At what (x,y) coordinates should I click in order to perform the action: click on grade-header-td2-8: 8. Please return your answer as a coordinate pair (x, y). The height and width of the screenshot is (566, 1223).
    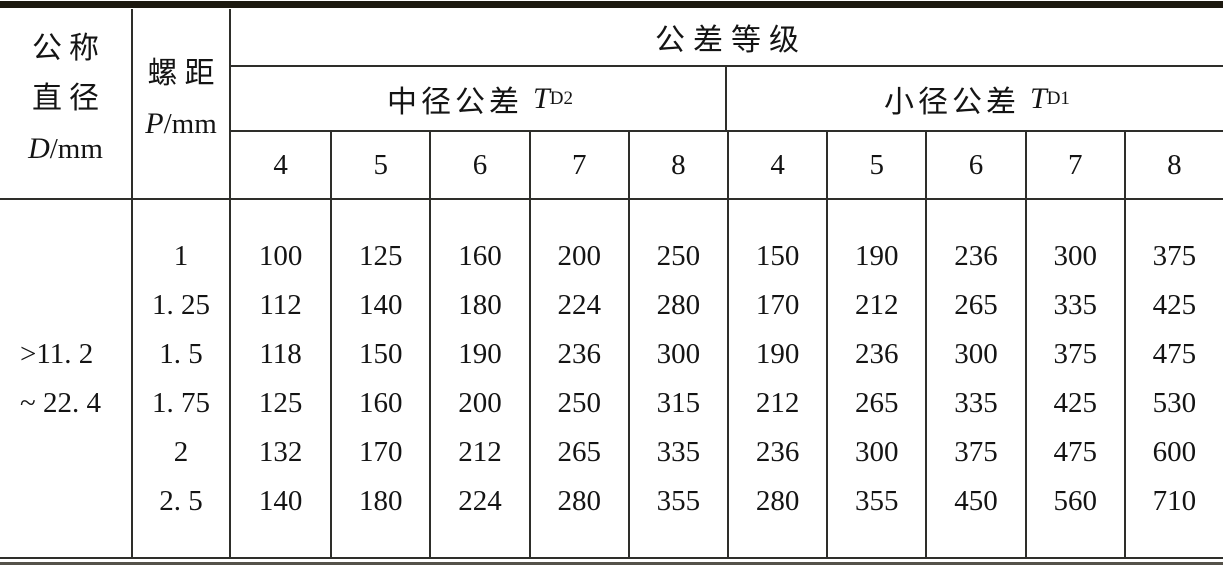
    Looking at the image, I should click on (677, 165).